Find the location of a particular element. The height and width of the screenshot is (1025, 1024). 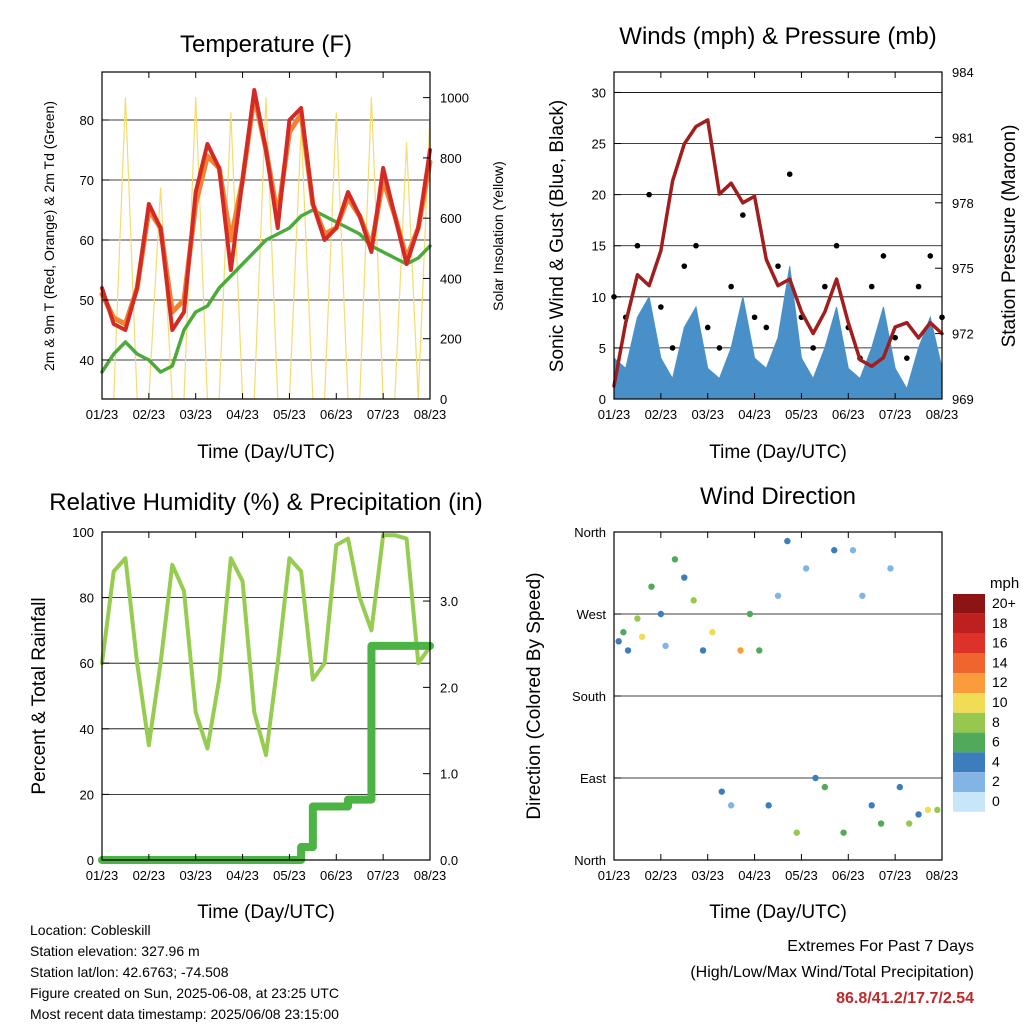

winds-plot-frame is located at coordinates (778, 235).